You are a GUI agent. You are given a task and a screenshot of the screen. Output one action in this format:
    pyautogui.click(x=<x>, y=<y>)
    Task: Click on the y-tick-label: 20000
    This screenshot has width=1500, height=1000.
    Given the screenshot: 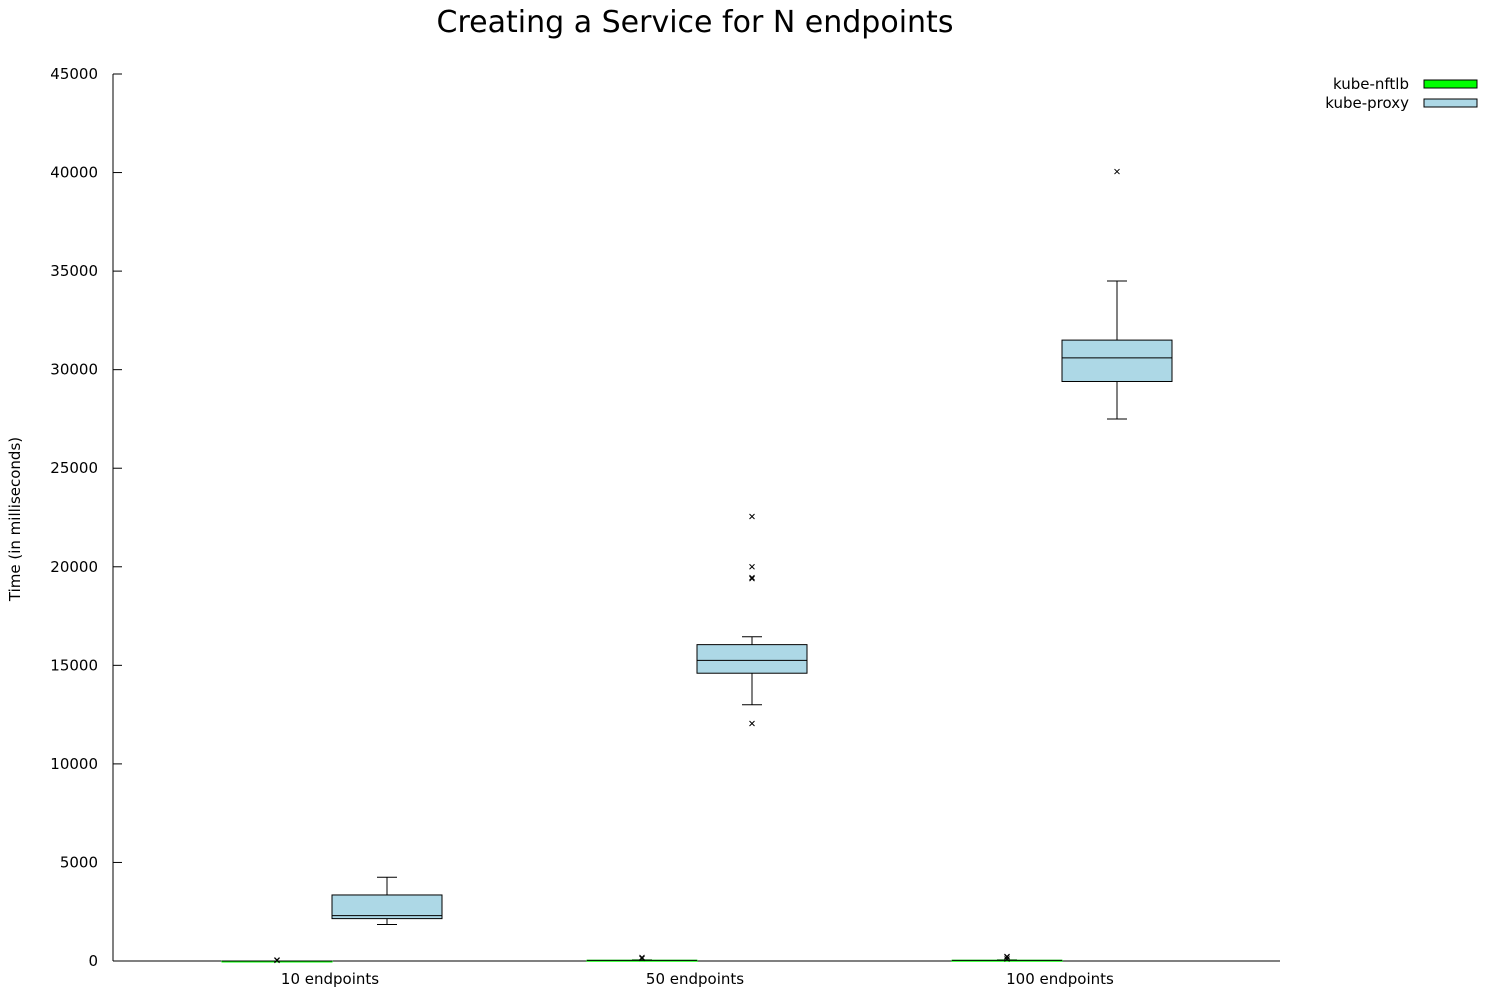 What is the action you would take?
    pyautogui.click(x=74, y=567)
    